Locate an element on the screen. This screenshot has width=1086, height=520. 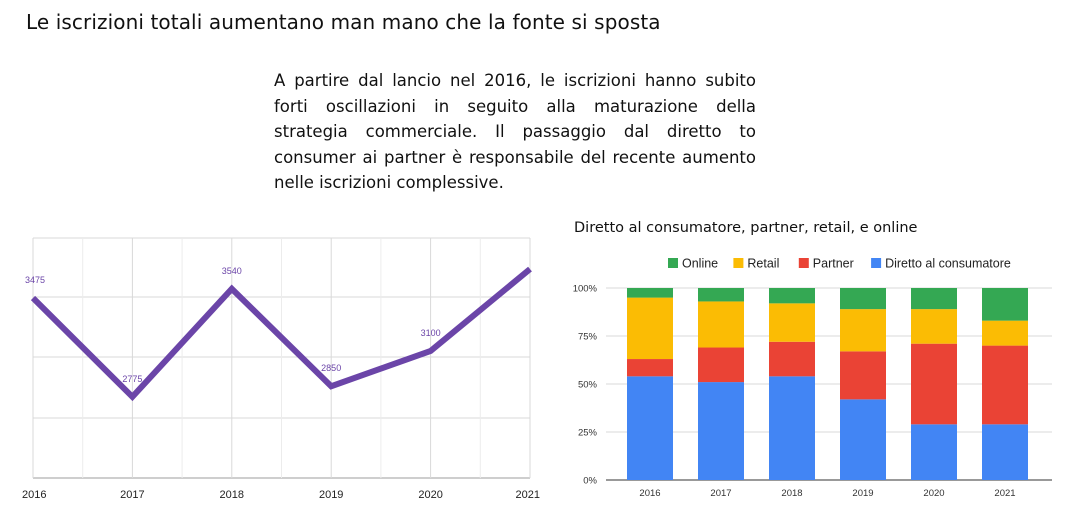
bar-chart-x-tick-label: 2018 is located at coordinates (791, 493).